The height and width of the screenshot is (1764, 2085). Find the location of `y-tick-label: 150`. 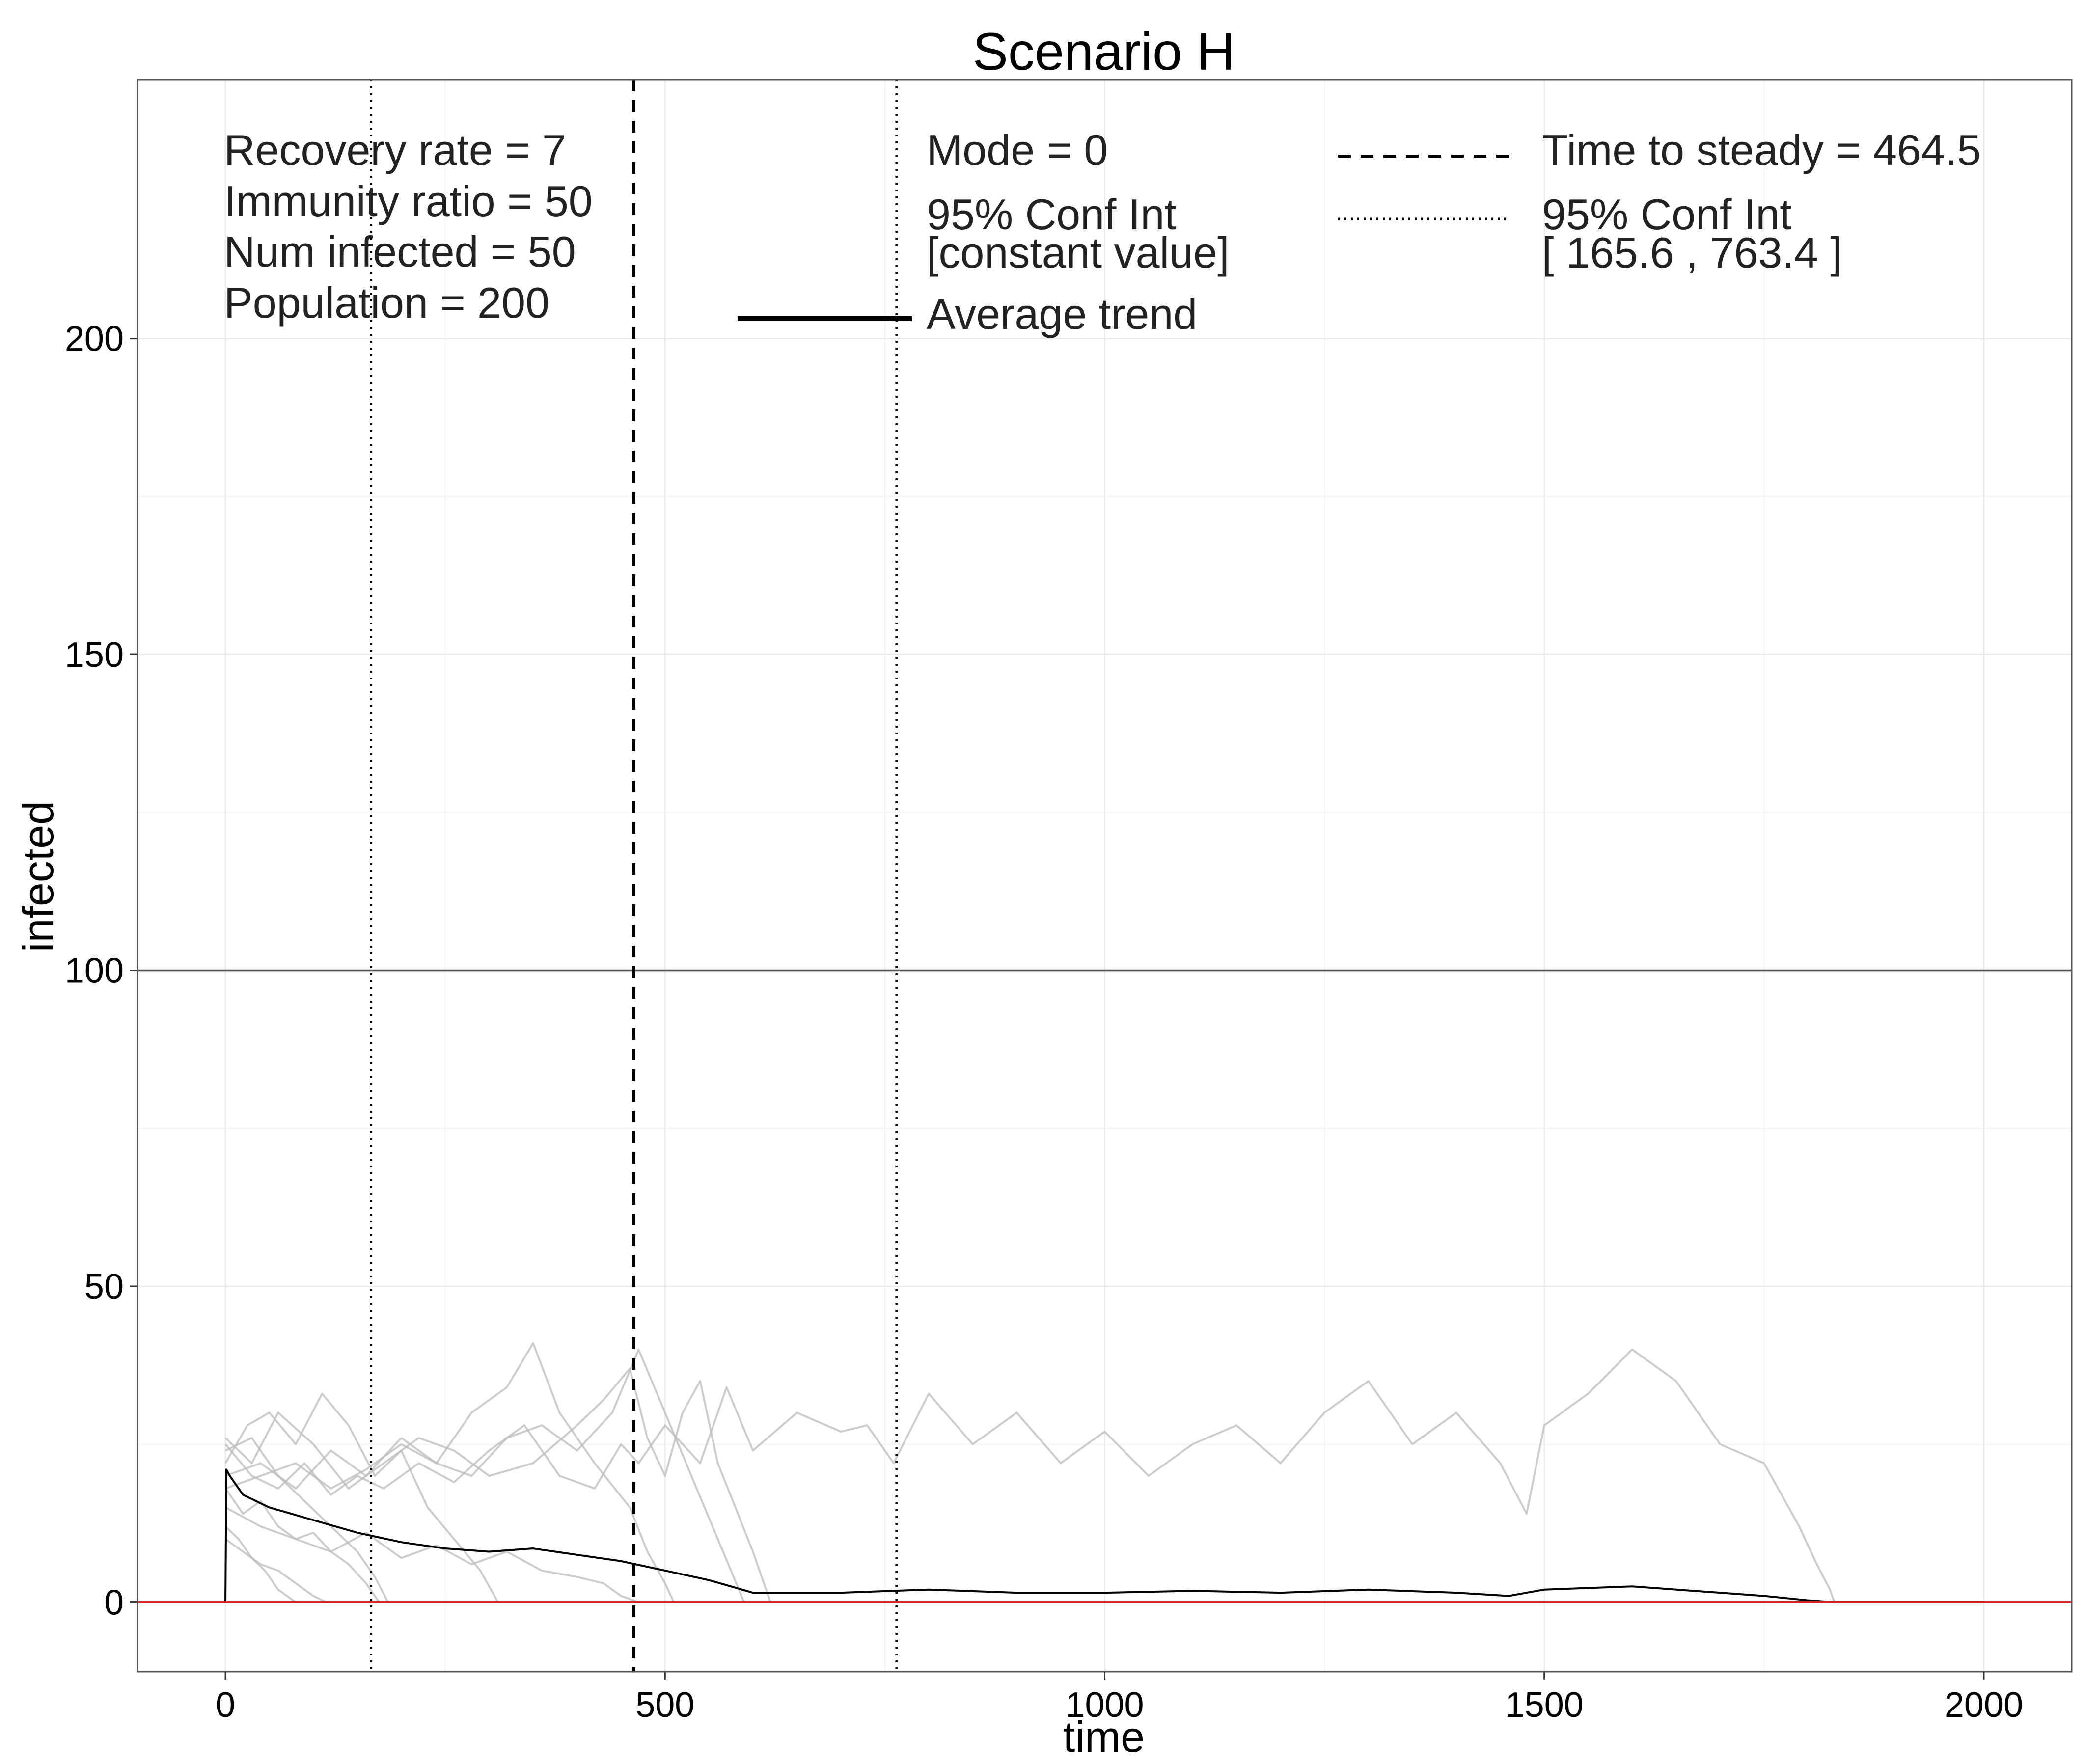

y-tick-label: 150 is located at coordinates (94, 655).